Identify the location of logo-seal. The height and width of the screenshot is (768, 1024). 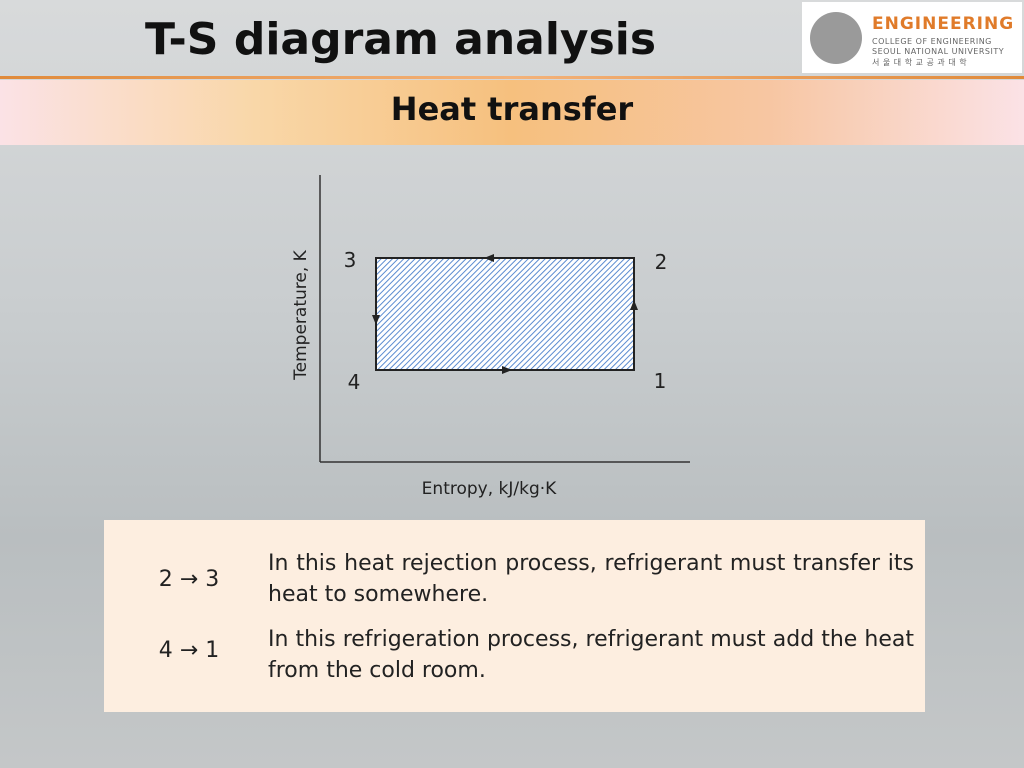
(836, 38).